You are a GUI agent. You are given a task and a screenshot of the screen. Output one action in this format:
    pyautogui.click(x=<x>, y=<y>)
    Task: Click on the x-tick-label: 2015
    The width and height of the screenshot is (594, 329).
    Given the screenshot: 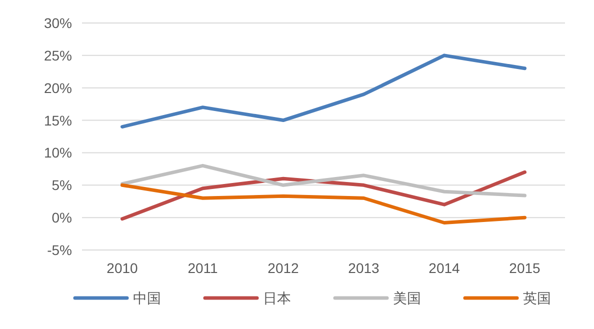 What is the action you would take?
    pyautogui.click(x=525, y=268)
    